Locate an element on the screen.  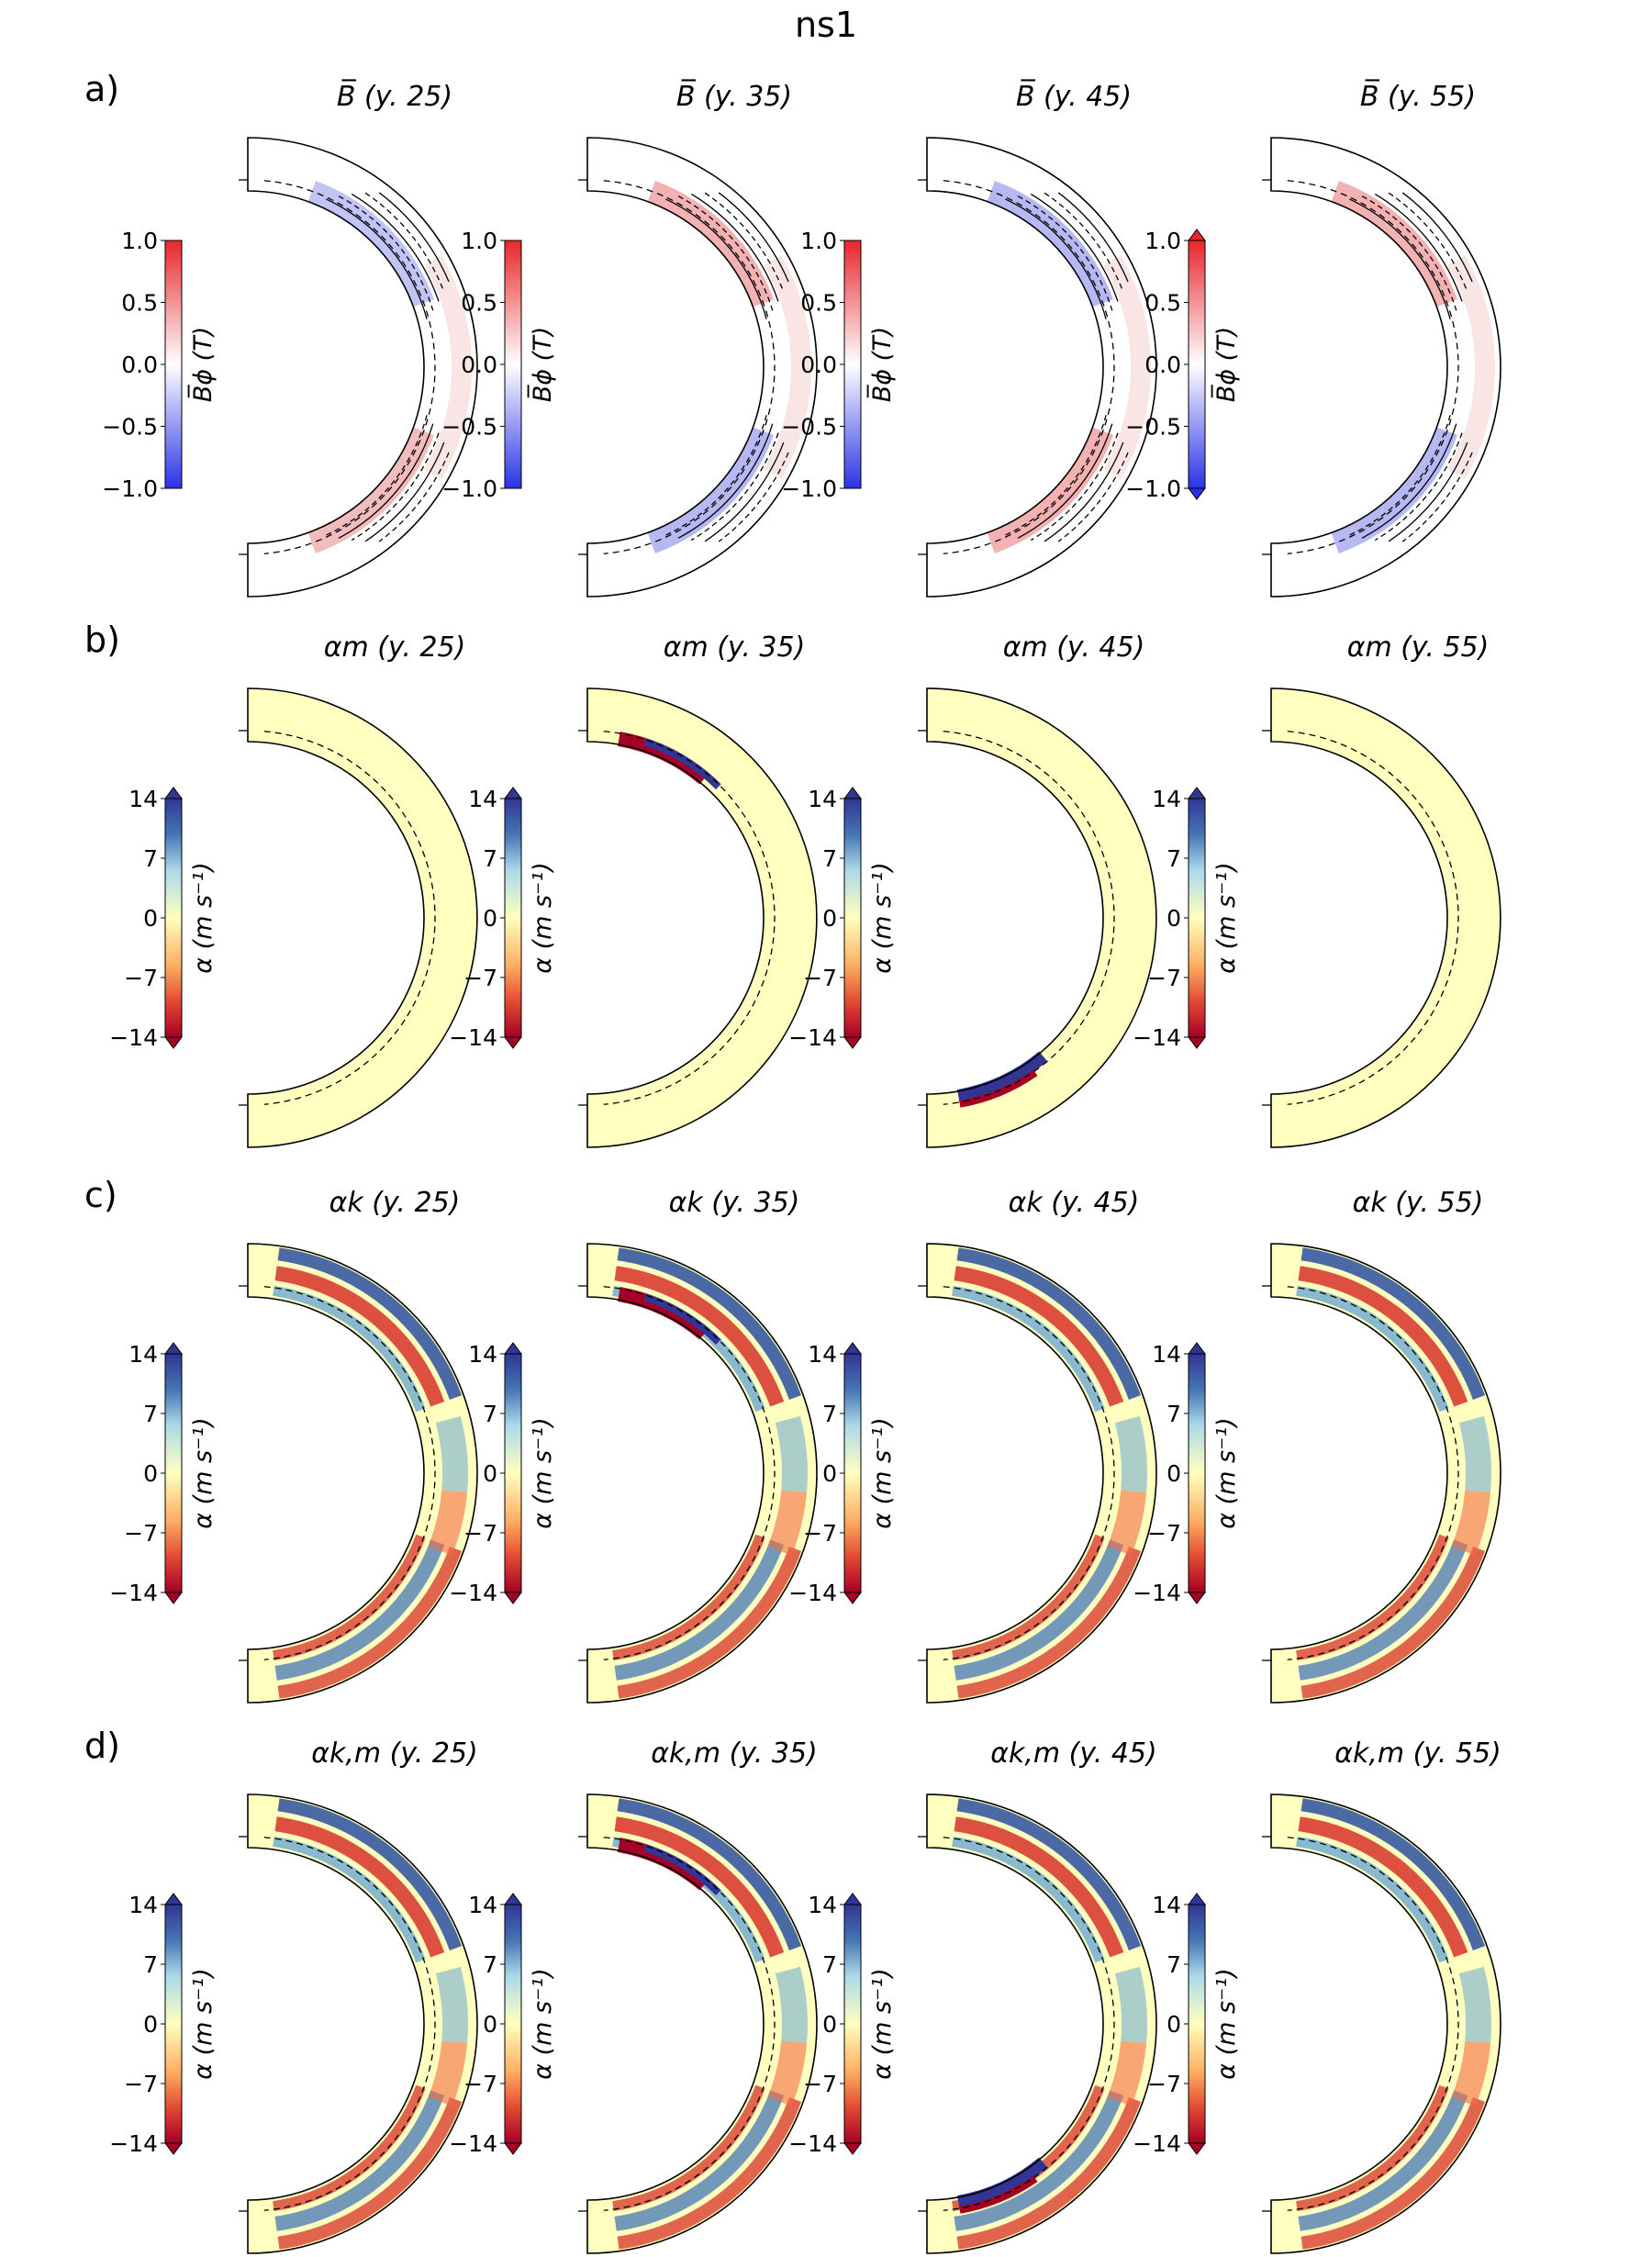
row-label: a) is located at coordinates (102, 89).